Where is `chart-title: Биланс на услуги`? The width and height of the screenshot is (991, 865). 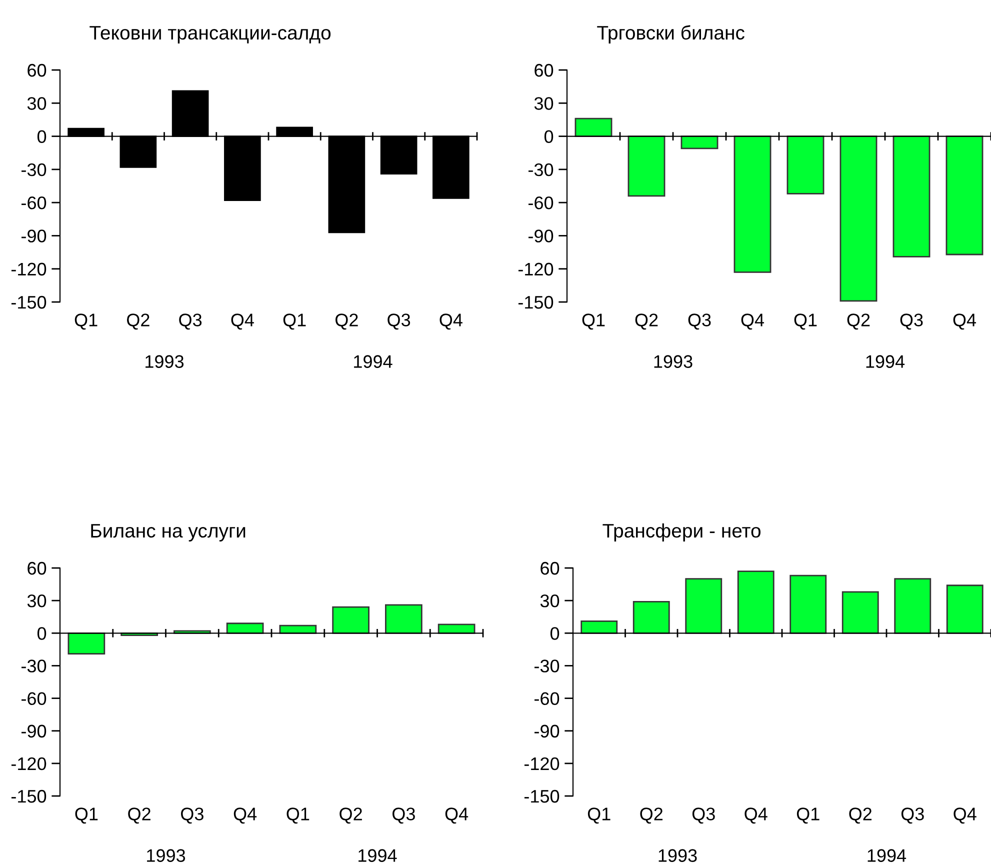
chart-title: Биланс на услуги is located at coordinates (168, 533).